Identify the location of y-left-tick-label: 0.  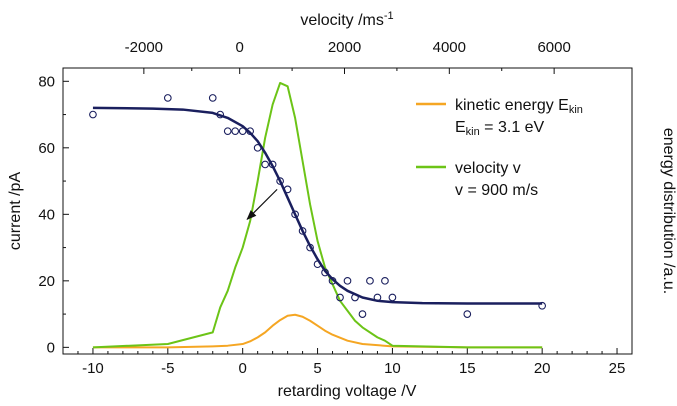
(51, 347).